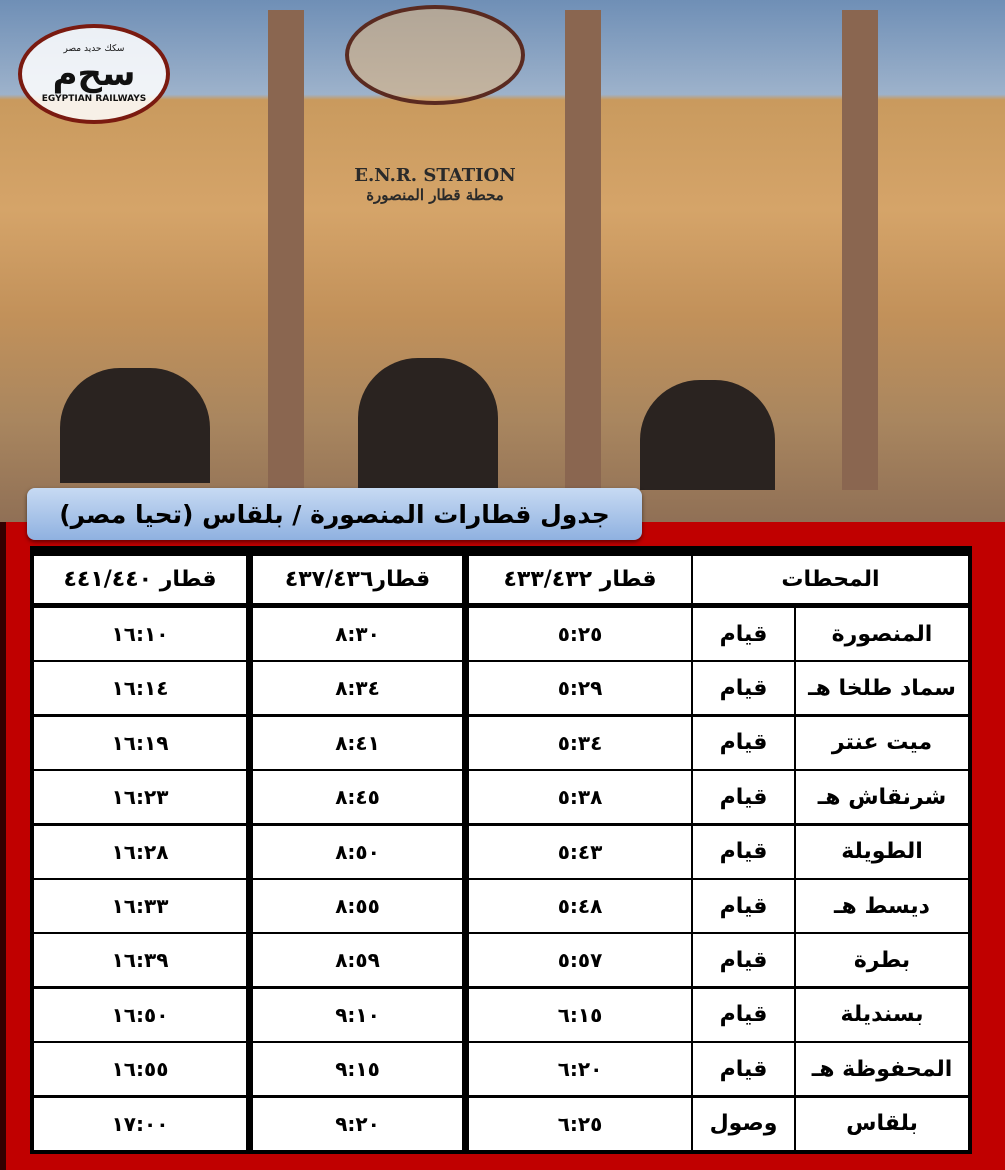  Describe the element at coordinates (140, 634) in the screenshot. I see `time-train-440: ١٦:١٠` at that location.